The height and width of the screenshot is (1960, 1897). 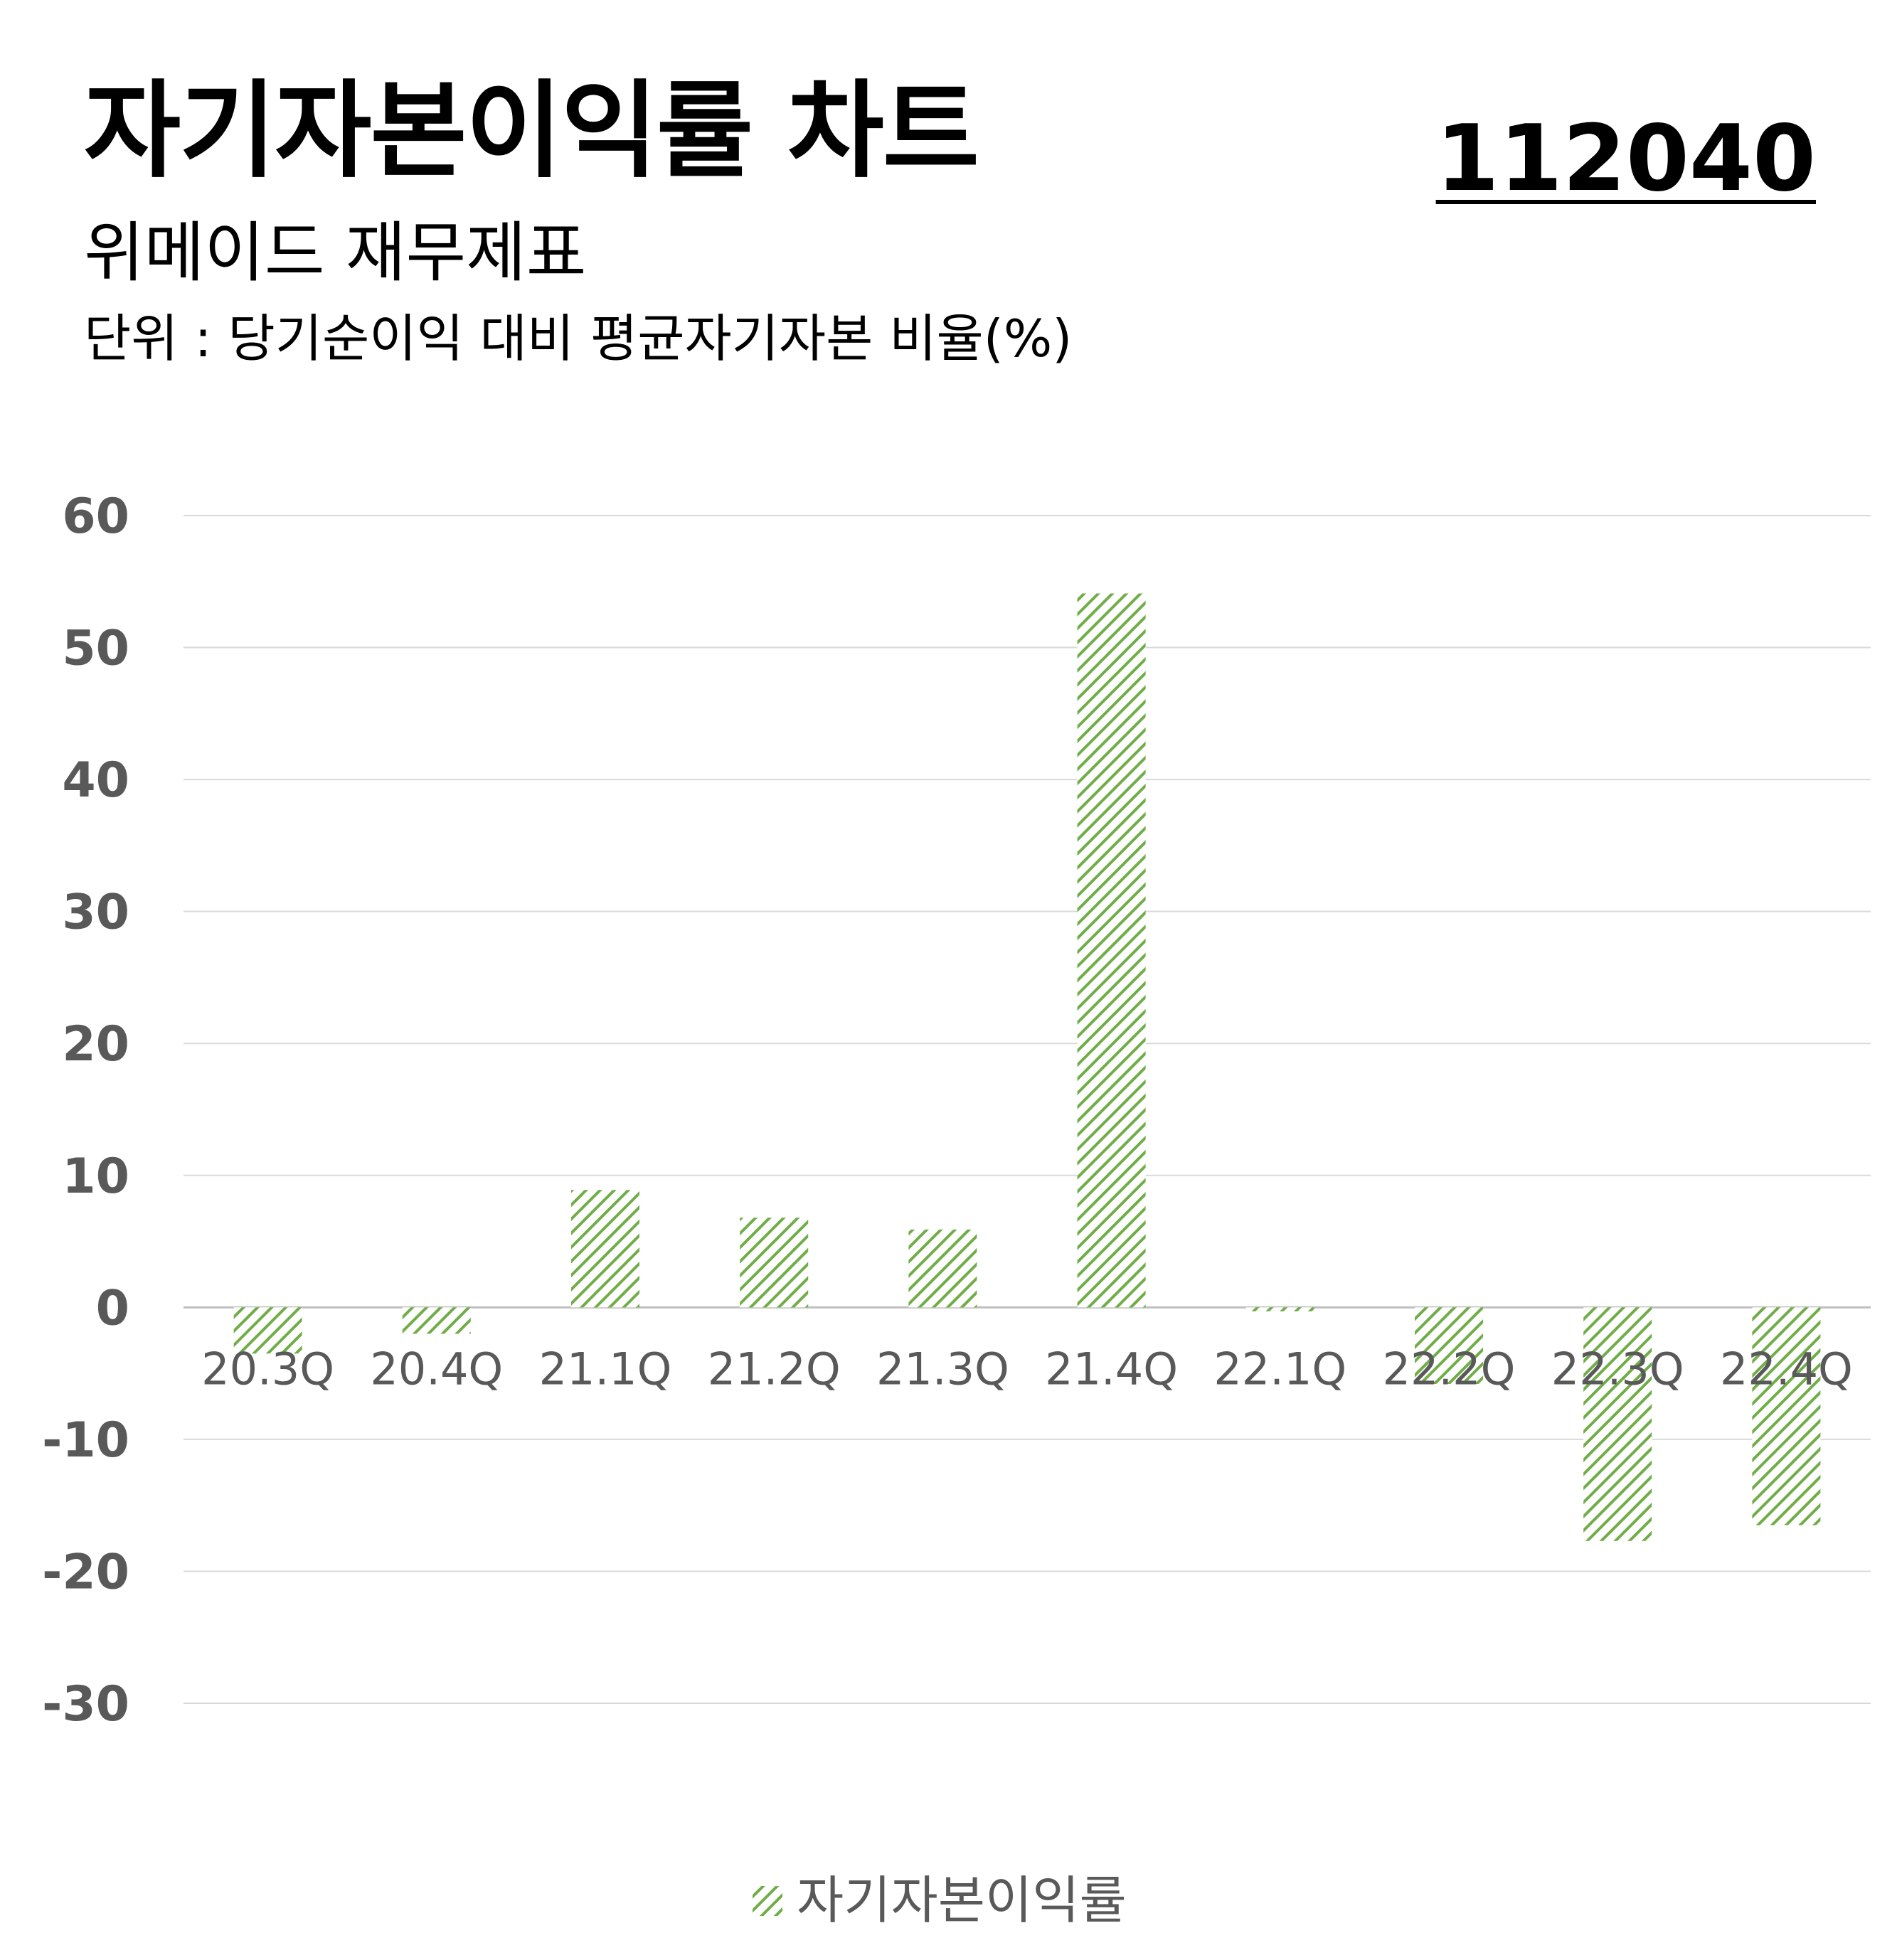 I want to click on y-tick-label: 30, so click(x=96, y=913).